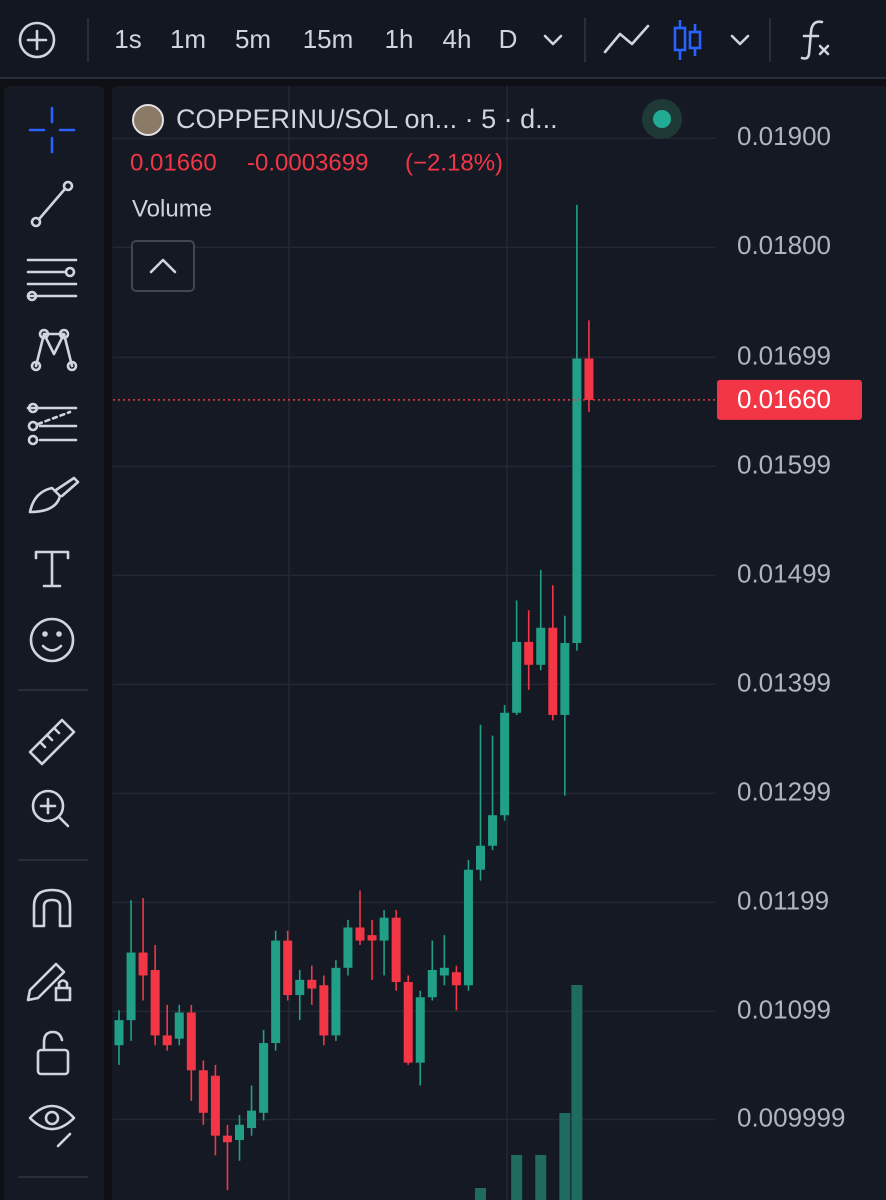  I want to click on lock-drawings-tool, so click(49, 982).